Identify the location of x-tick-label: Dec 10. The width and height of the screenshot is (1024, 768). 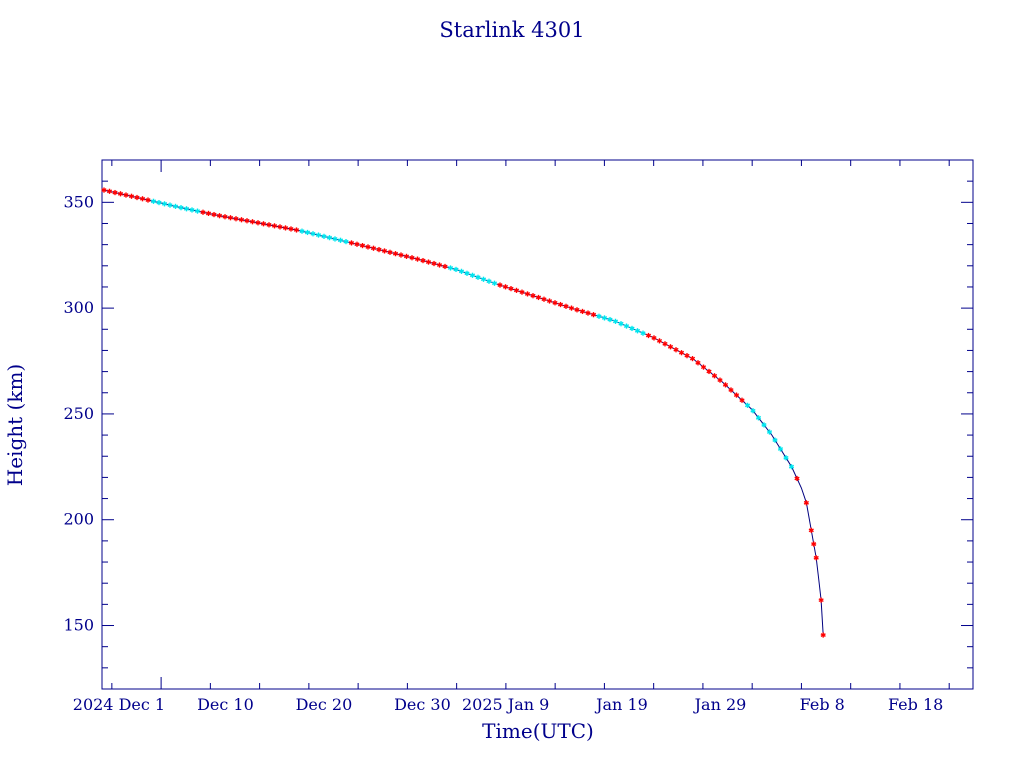
(225, 704).